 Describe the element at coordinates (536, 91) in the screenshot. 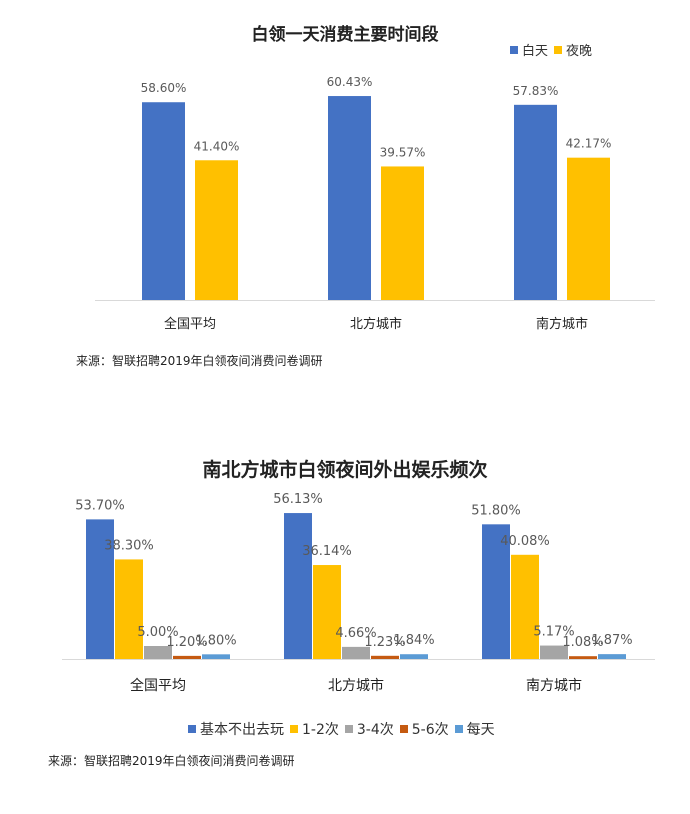

I see `data-label: 57.83%` at that location.